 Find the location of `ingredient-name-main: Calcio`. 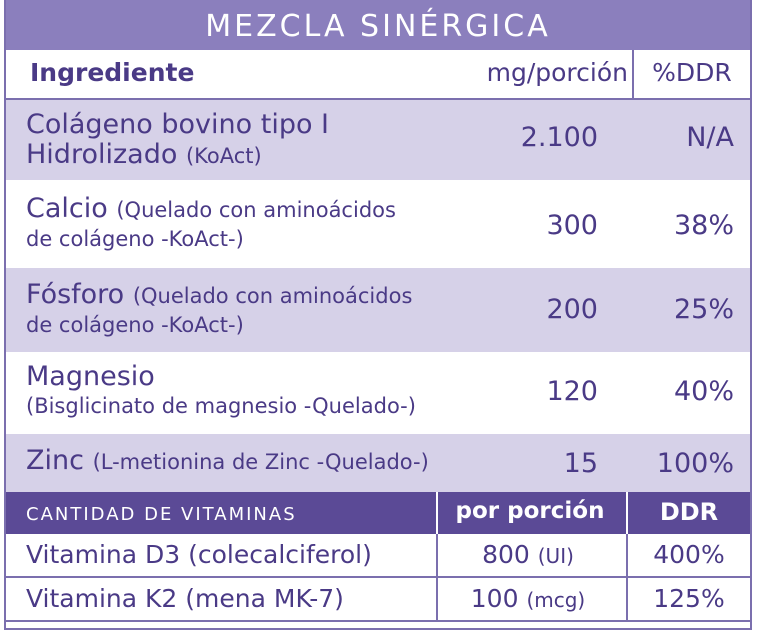

ingredient-name-main: Calcio is located at coordinates (67, 208).